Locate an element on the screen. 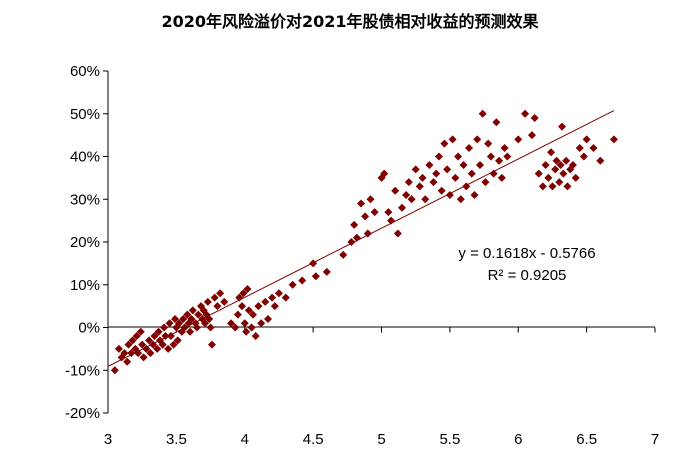 This screenshot has height=455, width=700. y-tick-label: -10% is located at coordinates (82, 370).